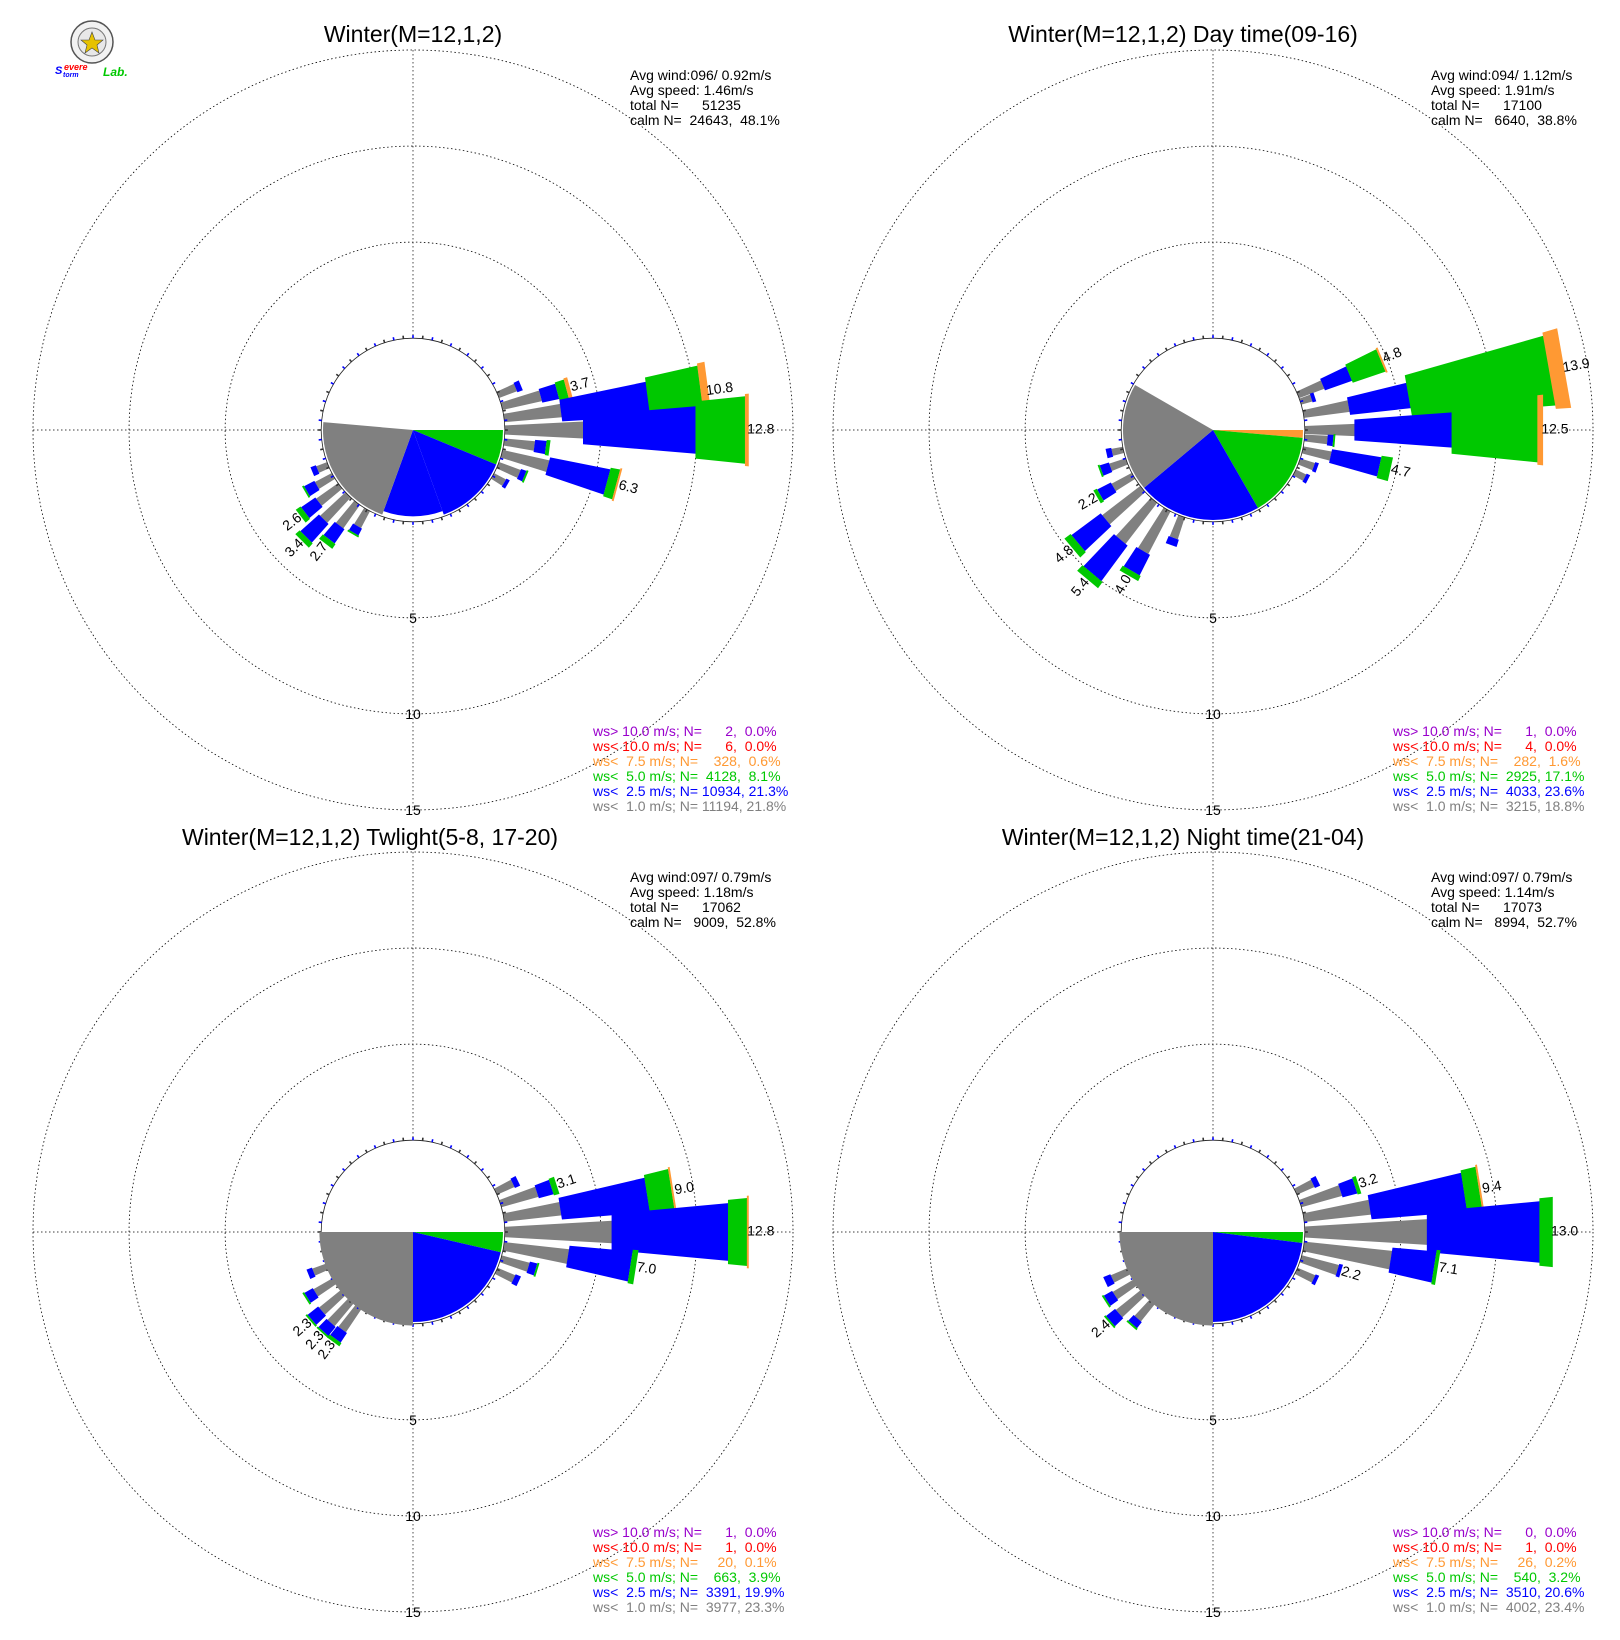 This screenshot has width=1620, height=1640. What do you see at coordinates (689, 806) in the screenshot?
I see `legend-entry: ws< 1.0 m/s; N= 11194, 21.8%` at bounding box center [689, 806].